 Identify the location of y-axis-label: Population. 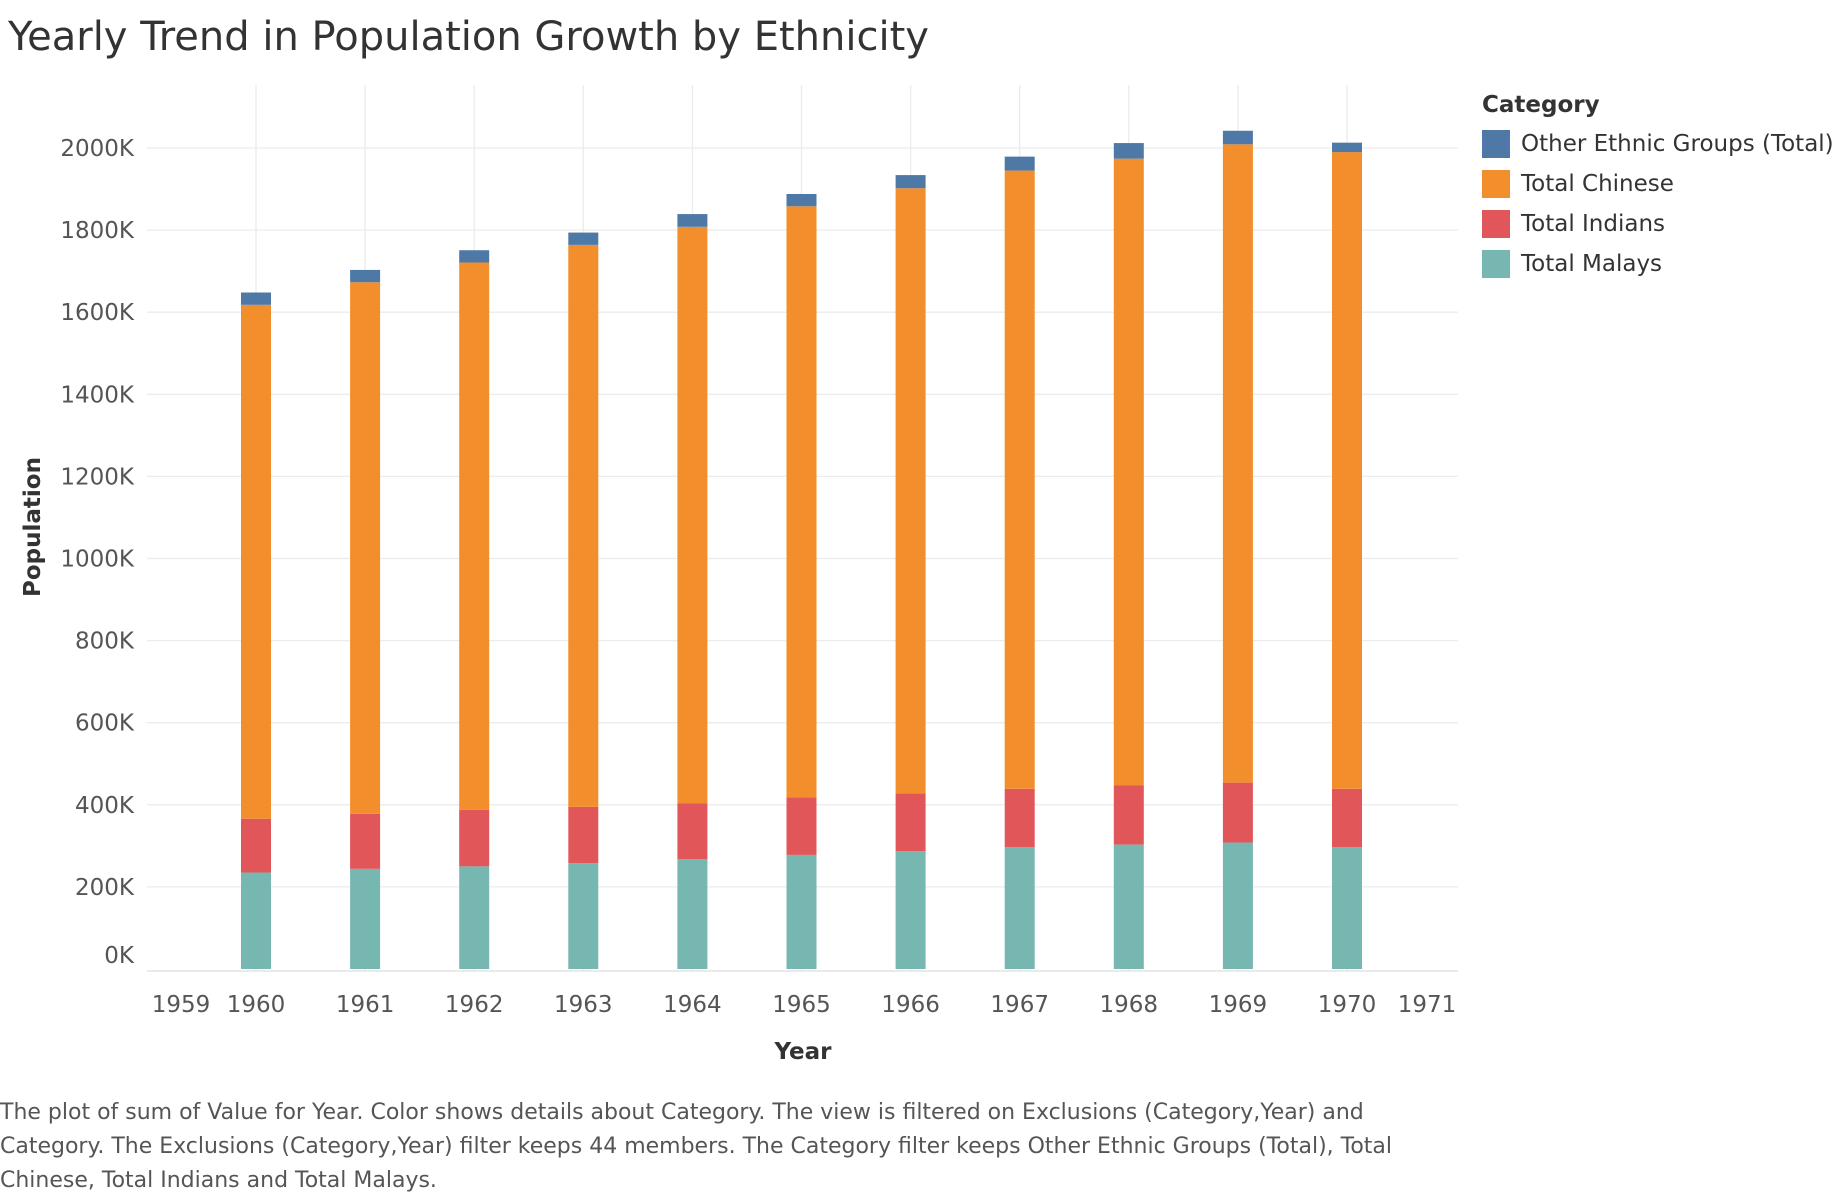
(33, 527).